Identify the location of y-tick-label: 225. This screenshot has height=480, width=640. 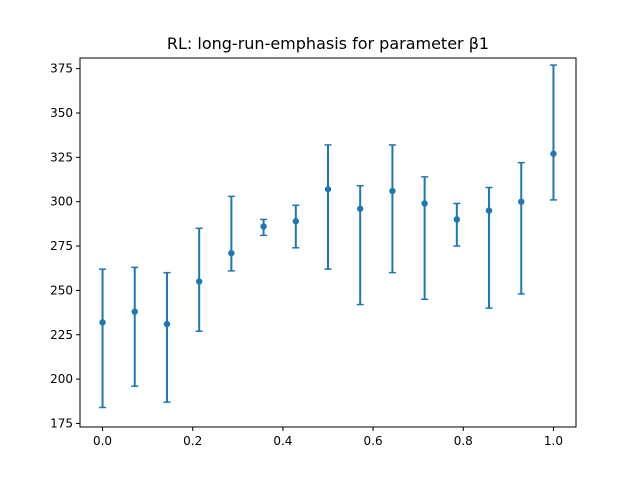
(61, 335).